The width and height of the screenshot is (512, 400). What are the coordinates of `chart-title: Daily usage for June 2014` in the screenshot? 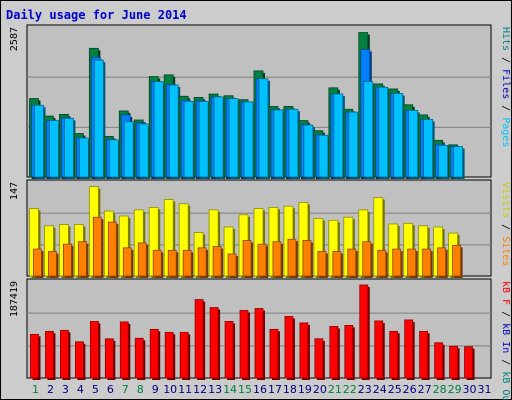 It's located at (96, 15).